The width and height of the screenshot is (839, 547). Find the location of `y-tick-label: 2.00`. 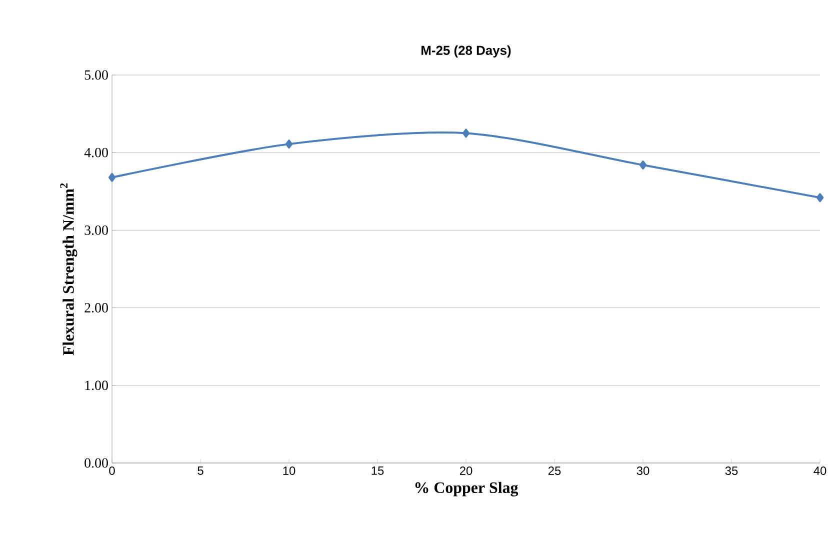

y-tick-label: 2.00 is located at coordinates (96, 308).